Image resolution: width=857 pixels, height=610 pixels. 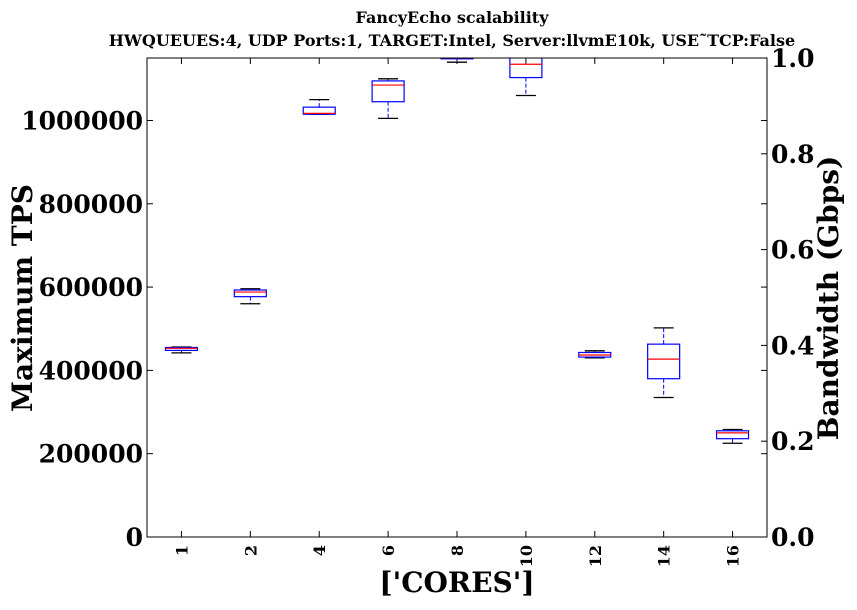 I want to click on x-tick-label: 8, so click(x=457, y=550).